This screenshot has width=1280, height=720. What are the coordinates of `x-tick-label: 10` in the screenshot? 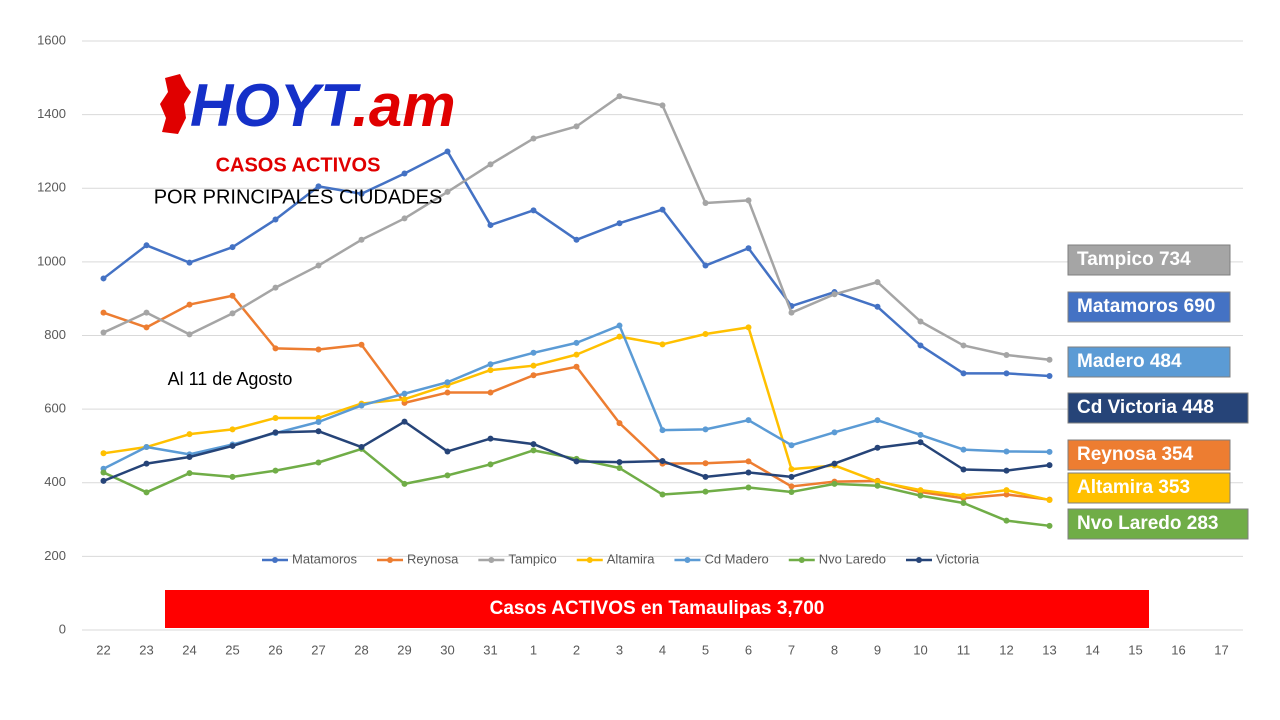 It's located at (920, 649).